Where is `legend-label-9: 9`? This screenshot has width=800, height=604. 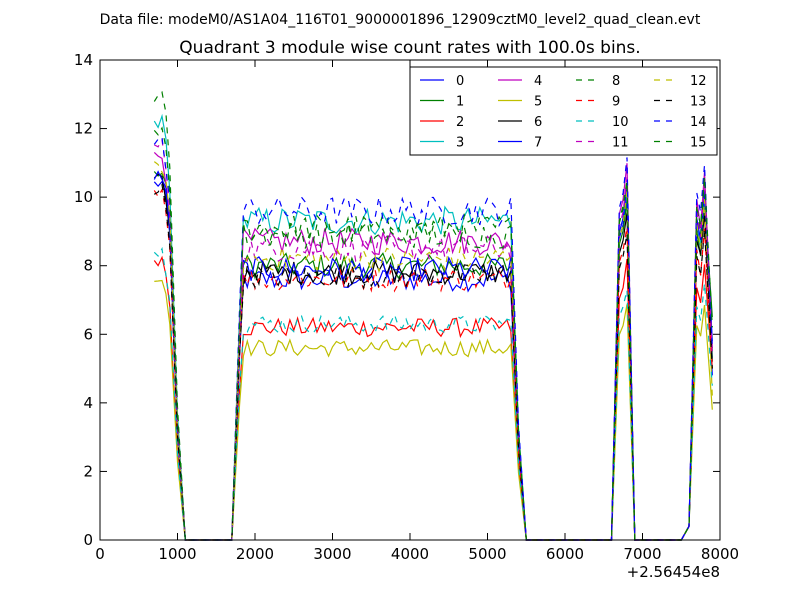 legend-label-9: 9 is located at coordinates (616, 102).